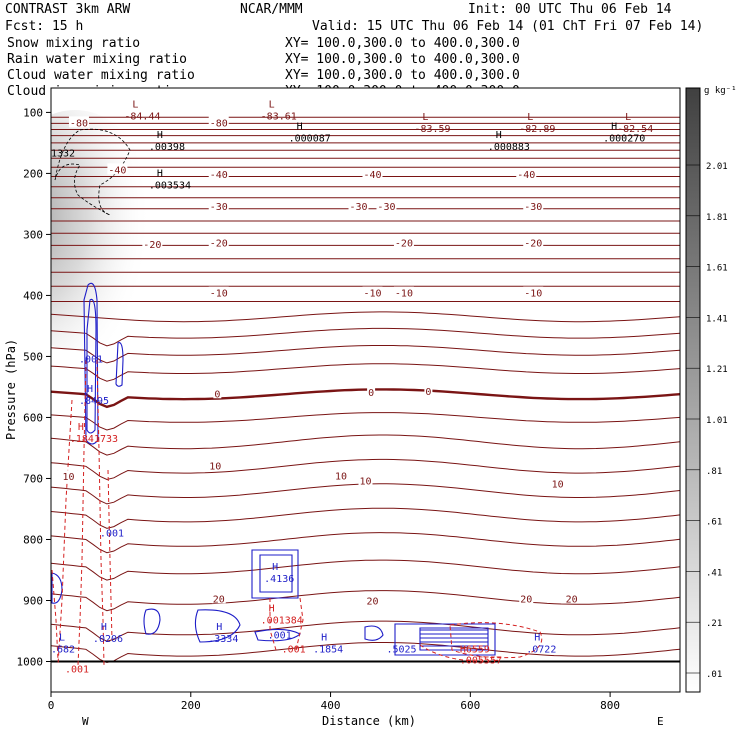 The width and height of the screenshot is (740, 740). Describe the element at coordinates (81, 427) in the screenshot. I see `extremum-mark-13: H` at that location.